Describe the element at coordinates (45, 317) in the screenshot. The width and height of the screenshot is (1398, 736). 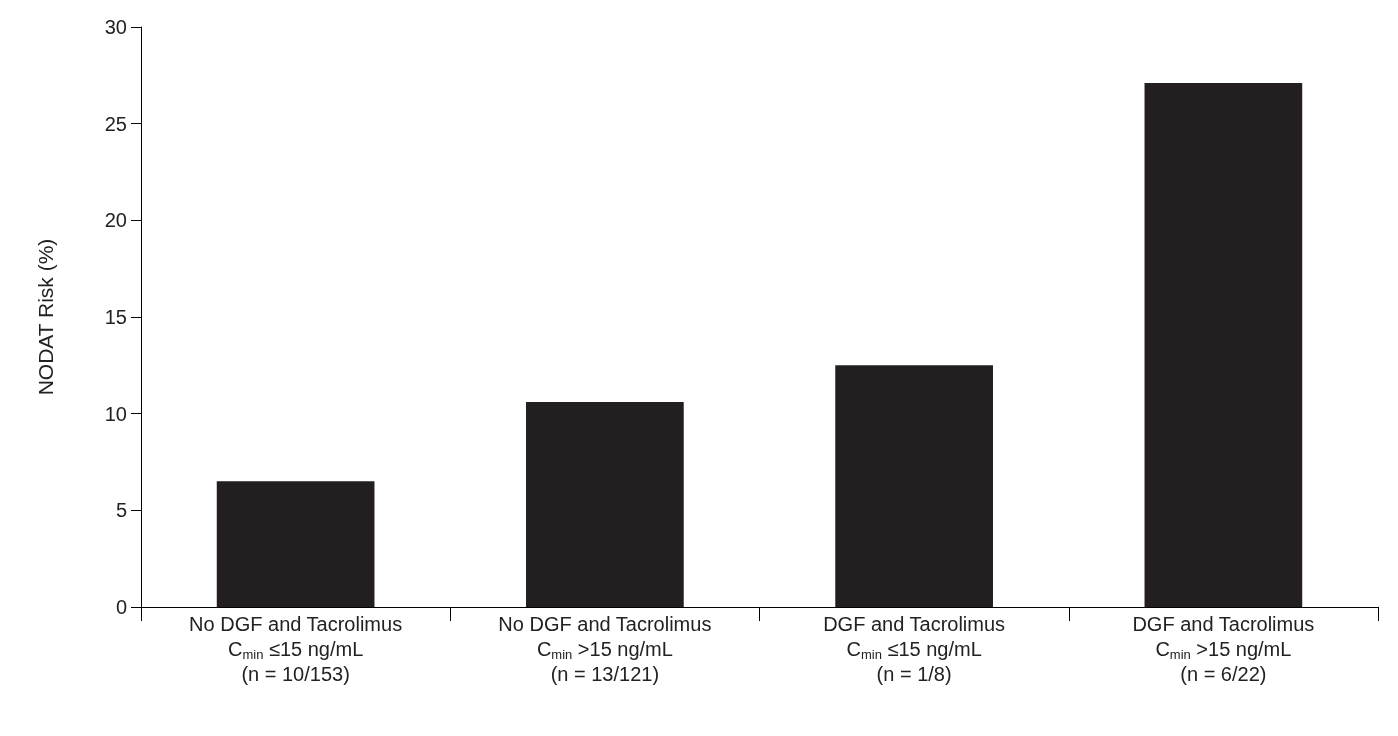
I see `y-axis-title: NODAT Risk (%)` at that location.